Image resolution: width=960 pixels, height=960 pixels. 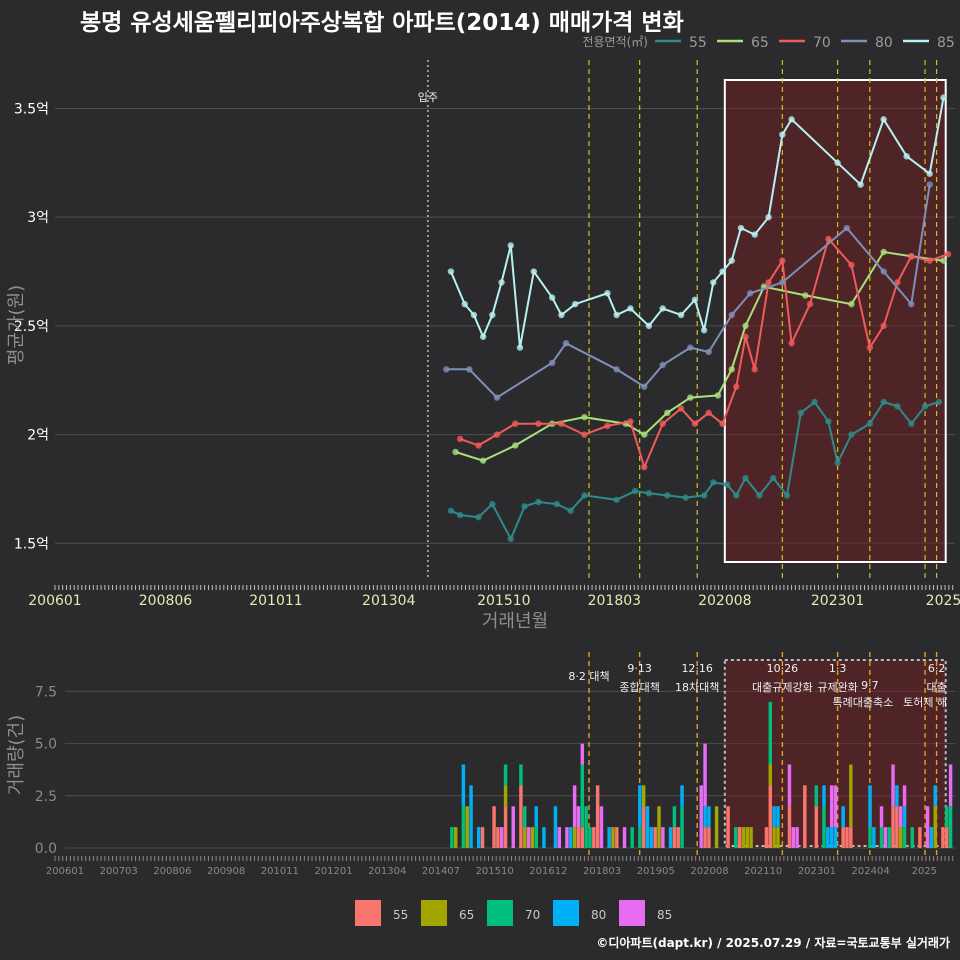 I want to click on x2-tick-label: 202110, so click(x=763, y=871).